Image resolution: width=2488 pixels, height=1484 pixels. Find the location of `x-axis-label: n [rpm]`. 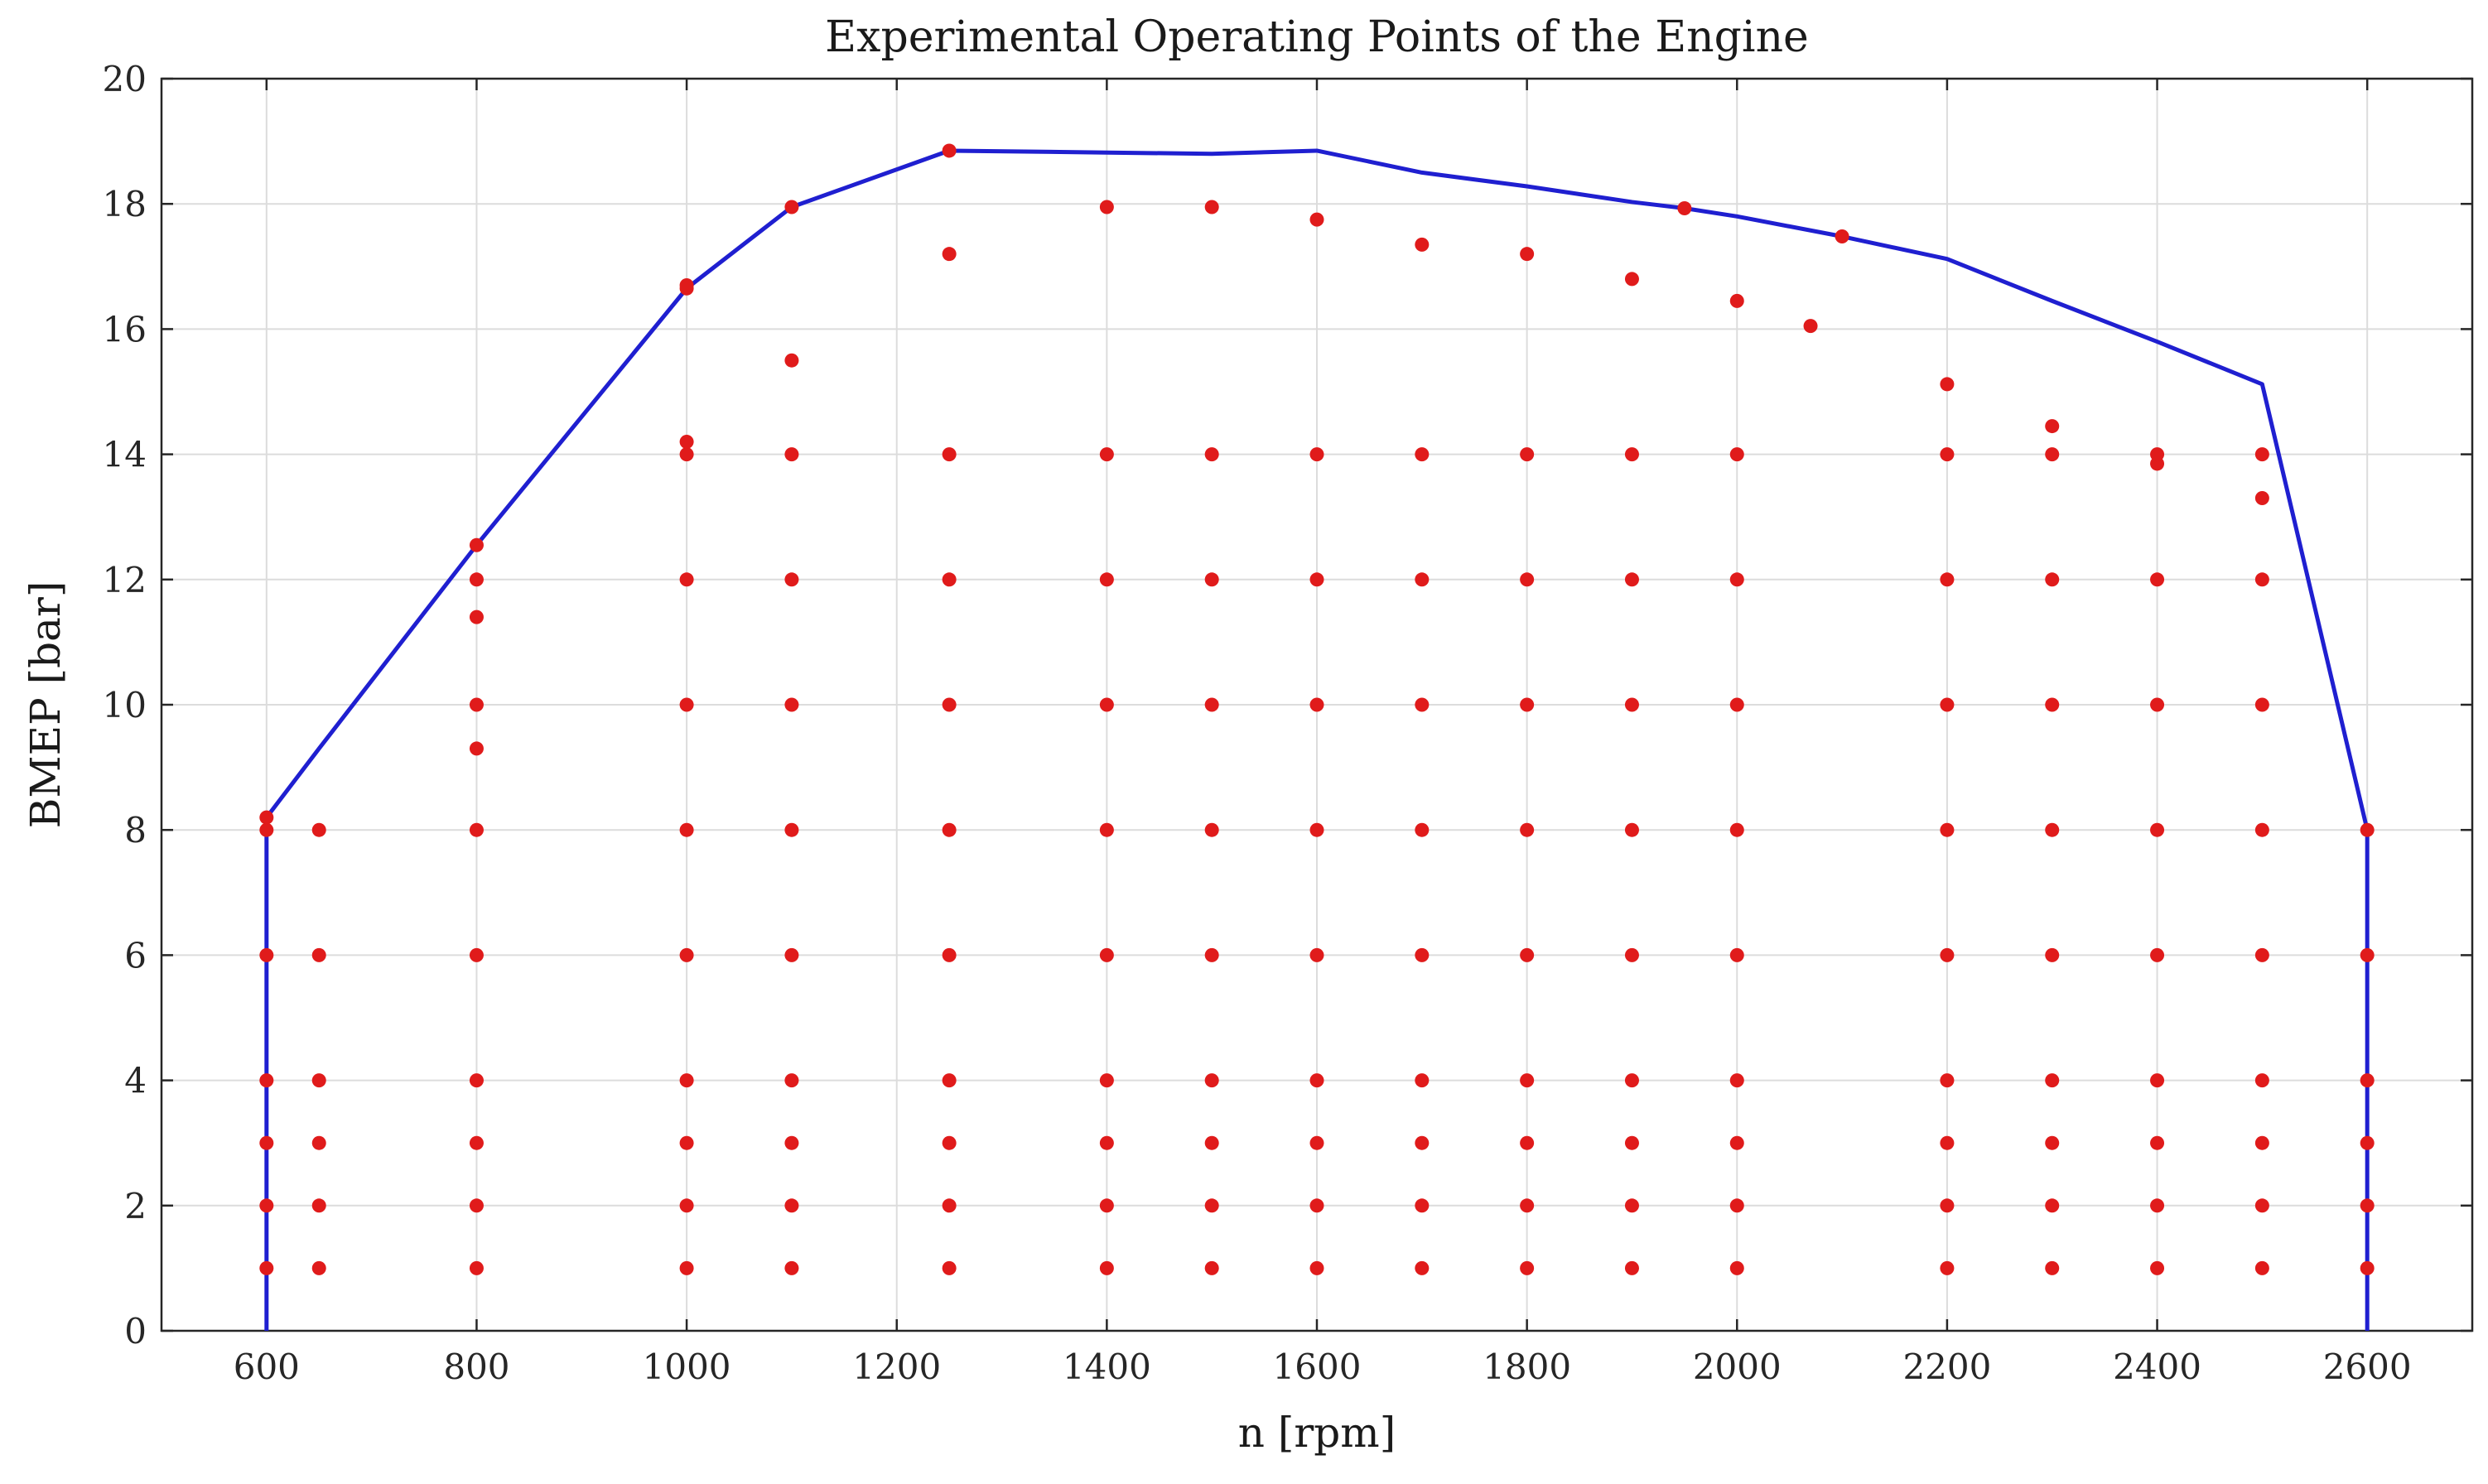

x-axis-label: n [rpm] is located at coordinates (1317, 1433).